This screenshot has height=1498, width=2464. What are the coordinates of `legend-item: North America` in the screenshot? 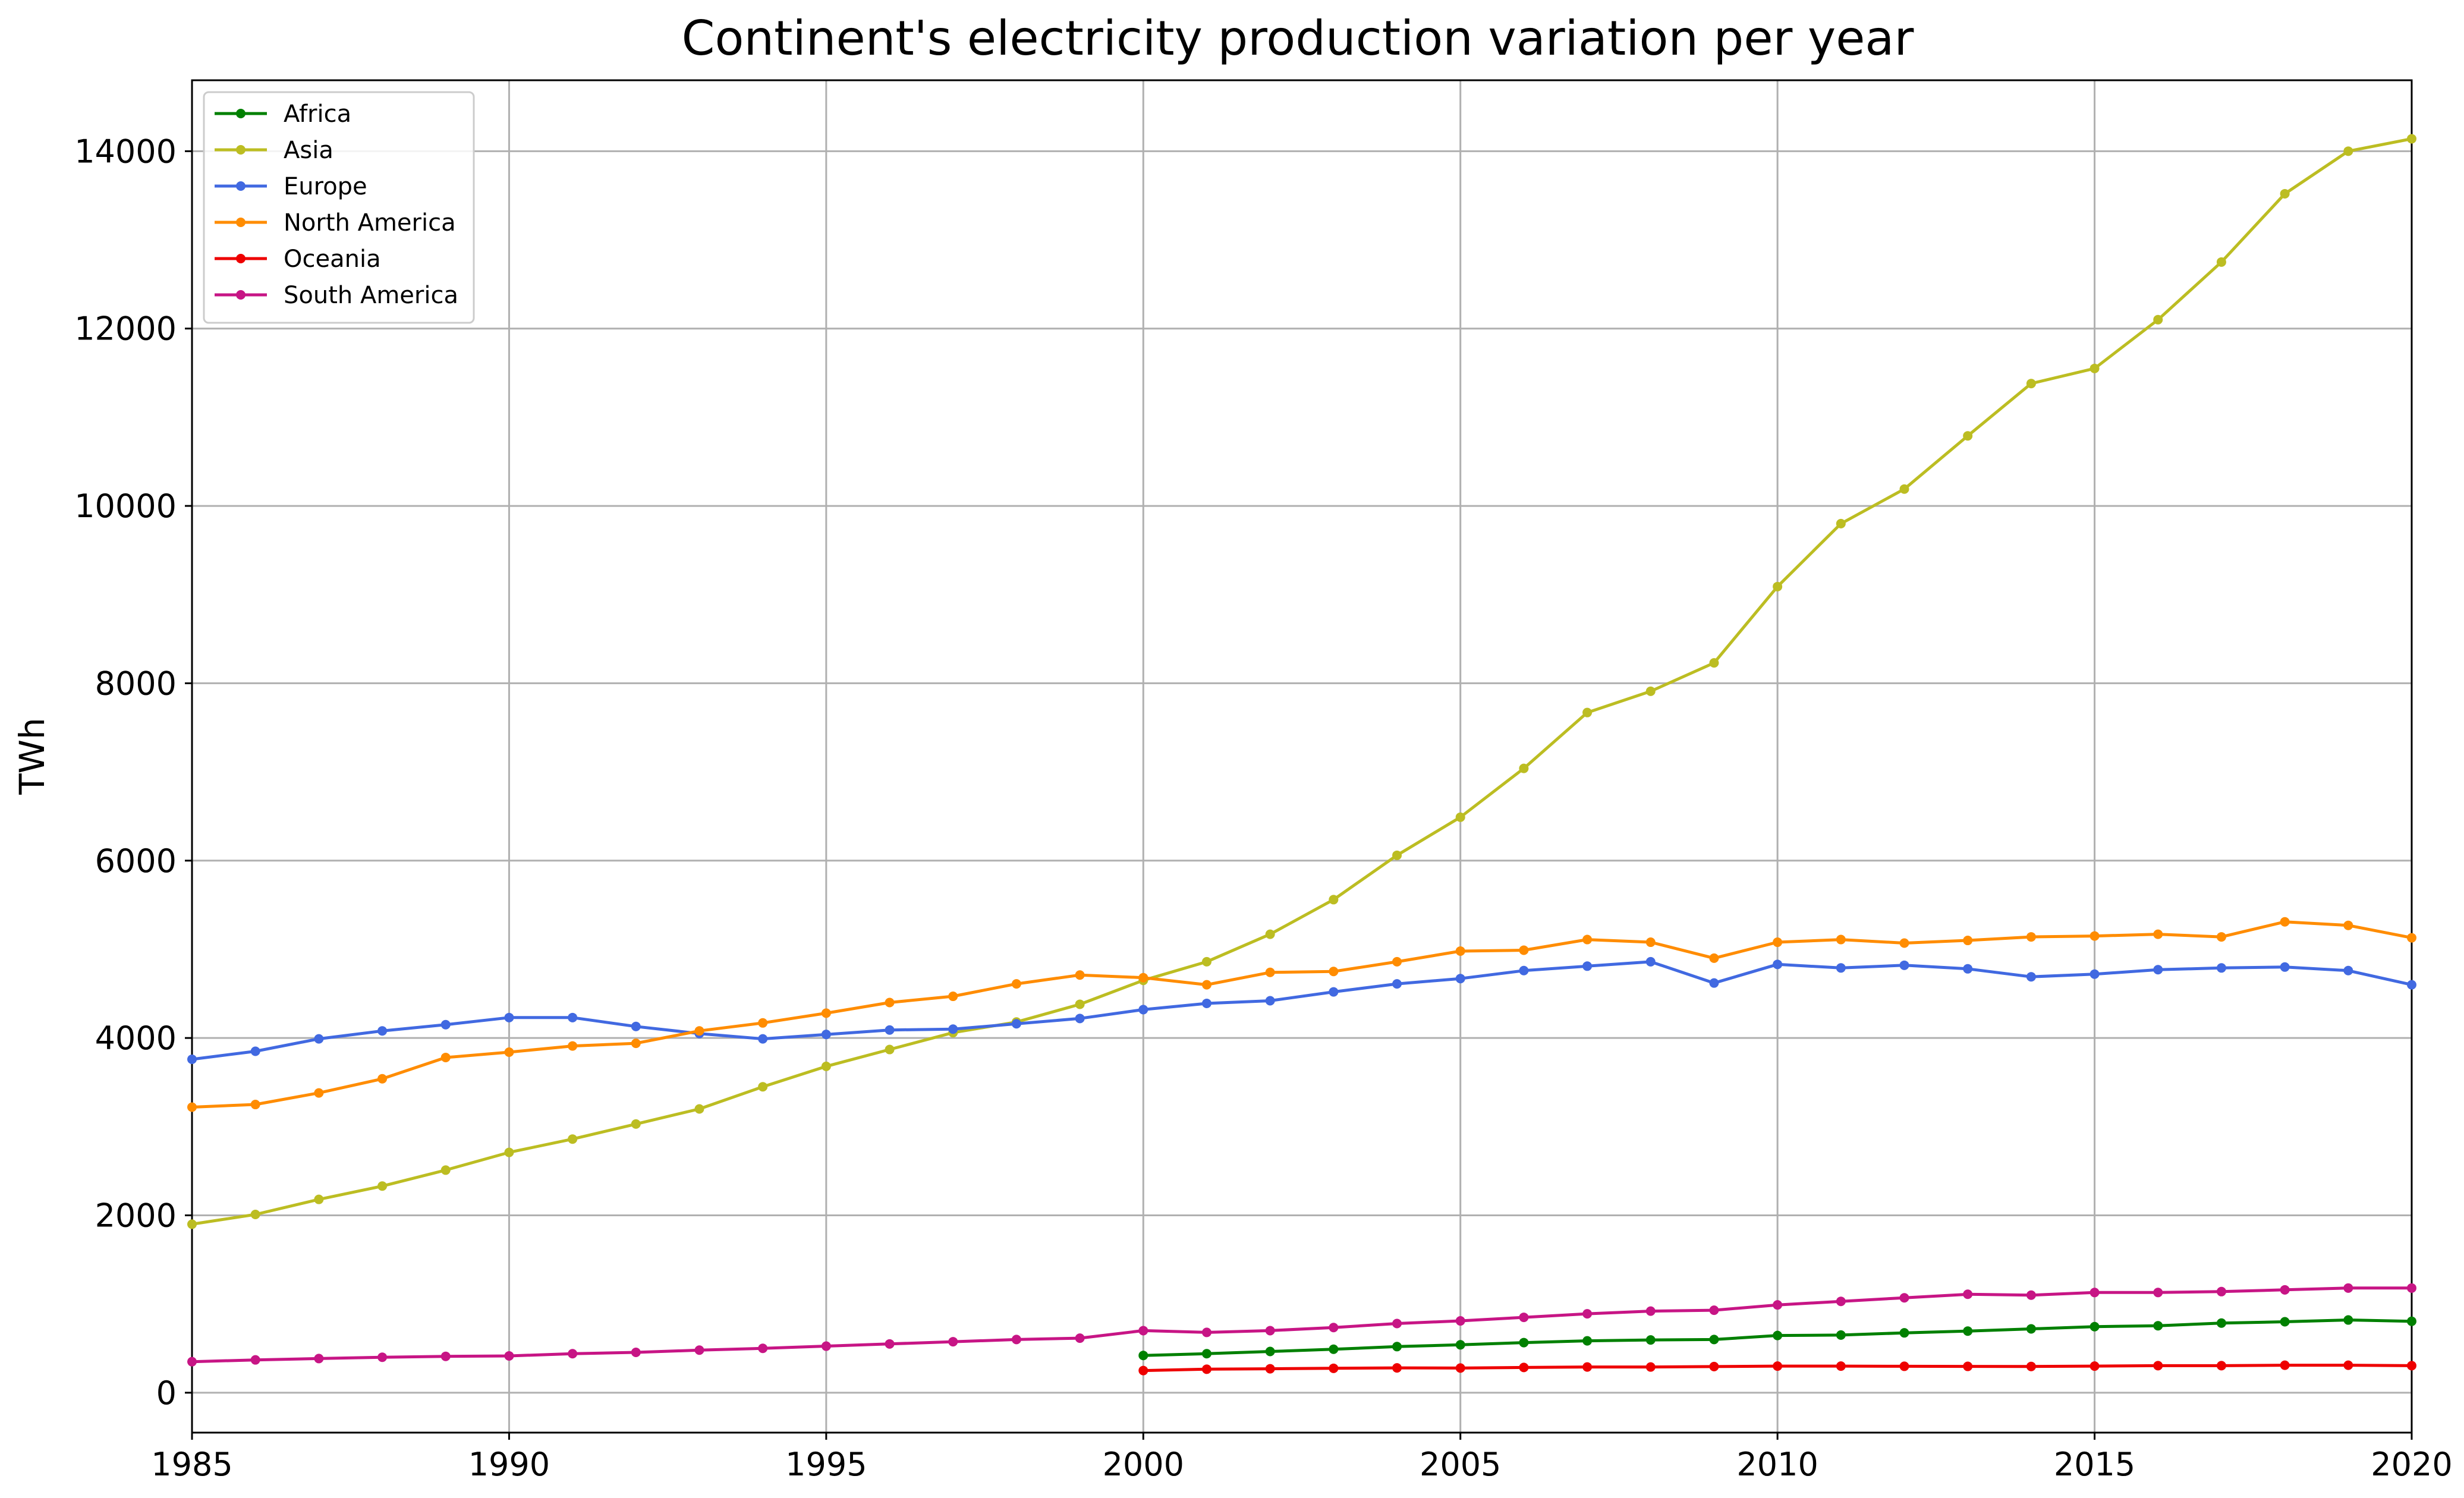 It's located at (335, 223).